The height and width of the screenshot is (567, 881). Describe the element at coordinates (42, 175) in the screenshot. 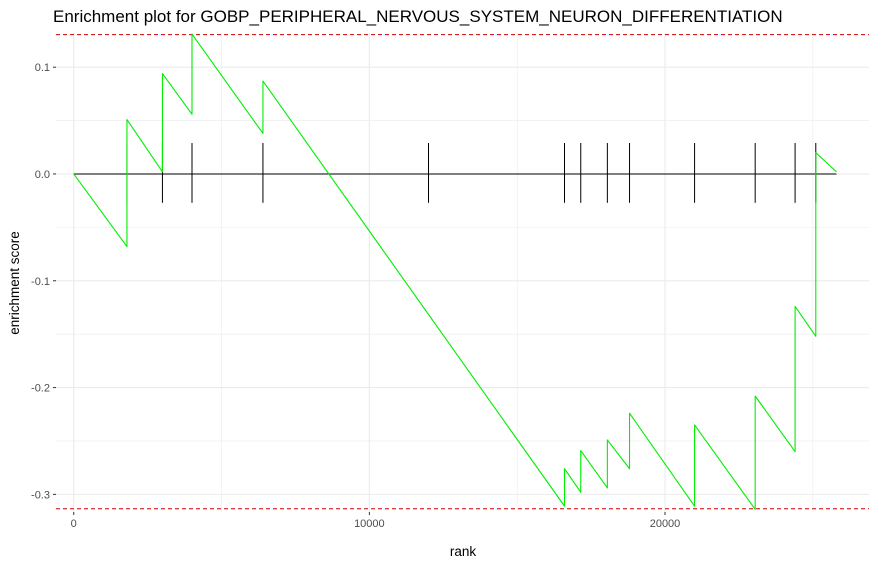

I see `y-tick-label: 0.0` at that location.